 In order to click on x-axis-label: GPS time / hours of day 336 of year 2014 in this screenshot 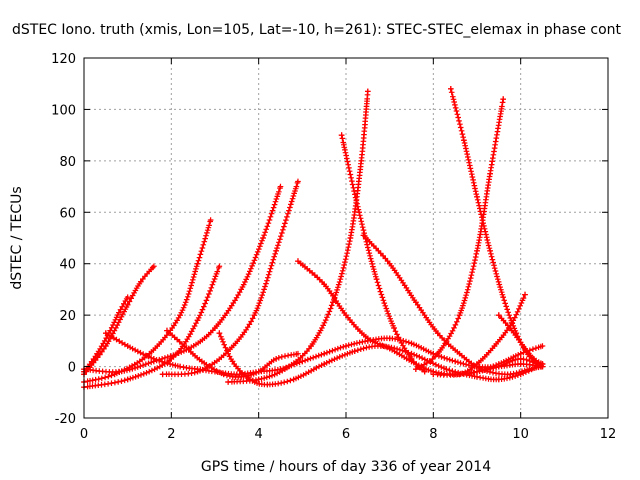, I will do `click(346, 467)`.